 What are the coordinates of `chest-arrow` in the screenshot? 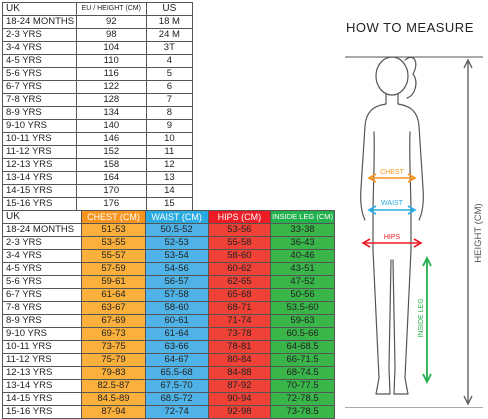 It's located at (392, 178).